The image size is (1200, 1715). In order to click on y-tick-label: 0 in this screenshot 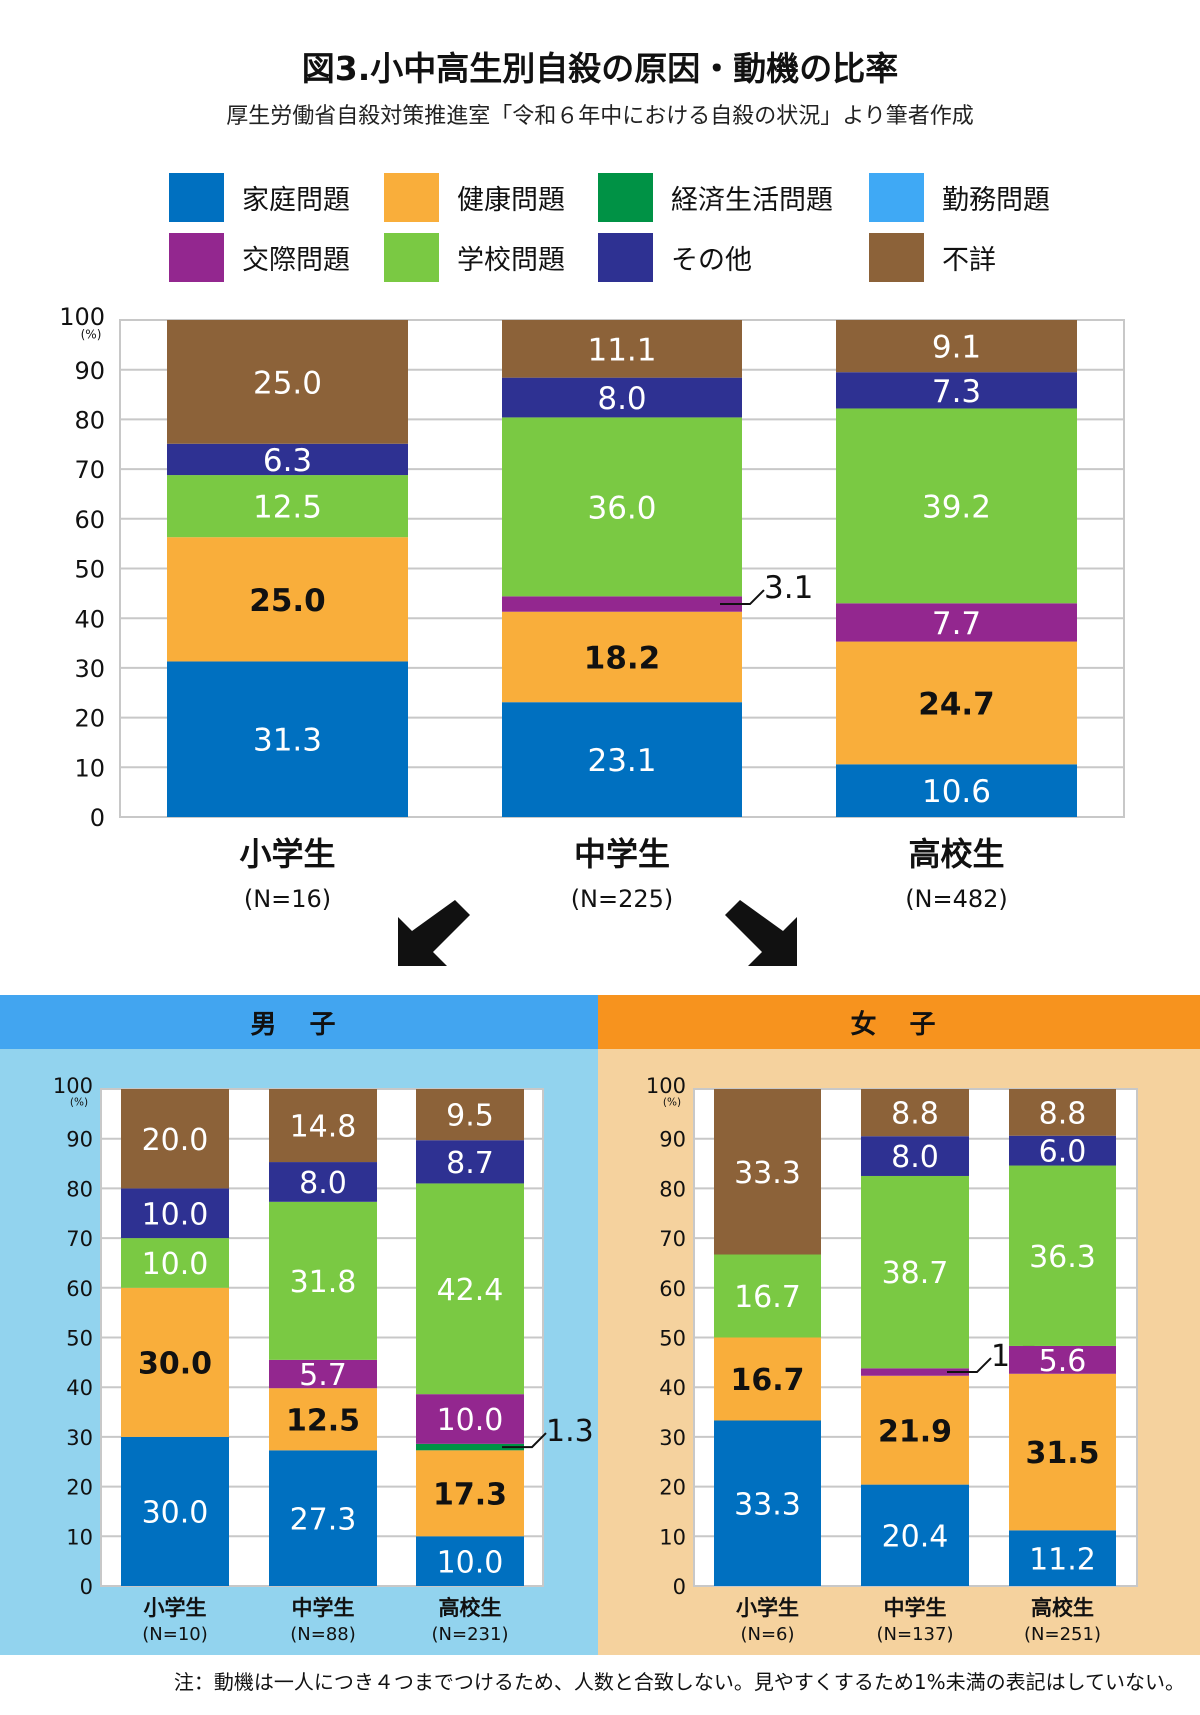, I will do `click(86, 1587)`.